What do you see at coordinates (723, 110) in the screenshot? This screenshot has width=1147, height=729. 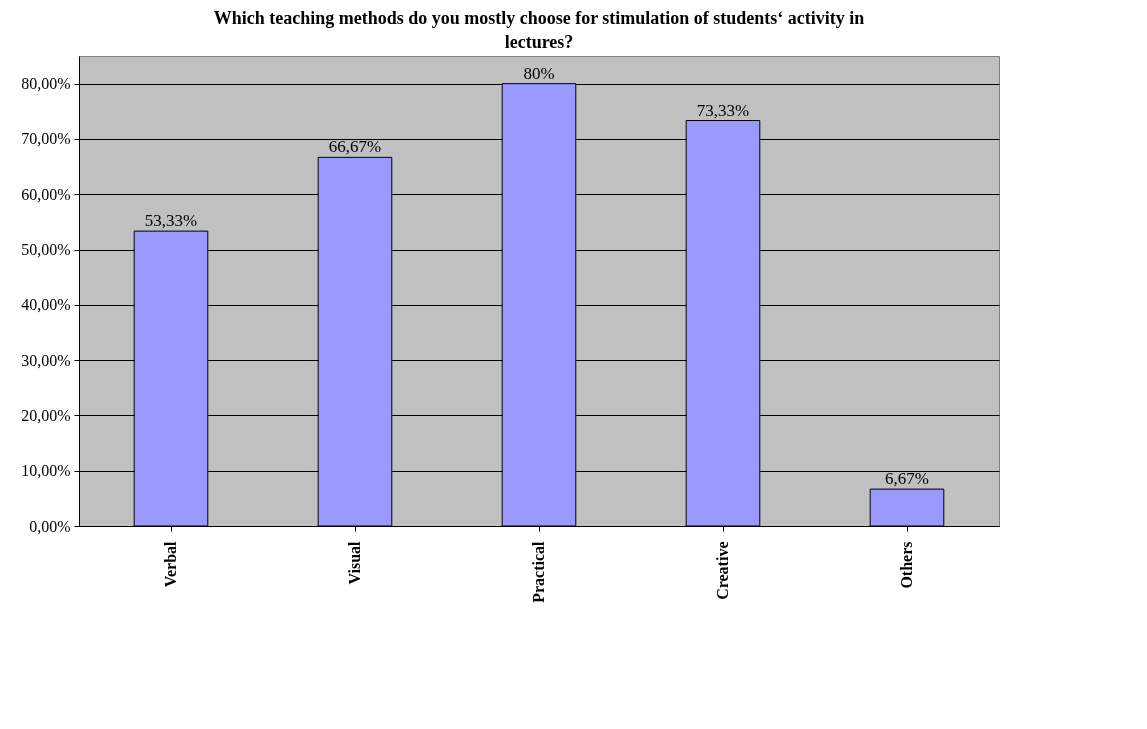 I see `data-label: 73,33%` at bounding box center [723, 110].